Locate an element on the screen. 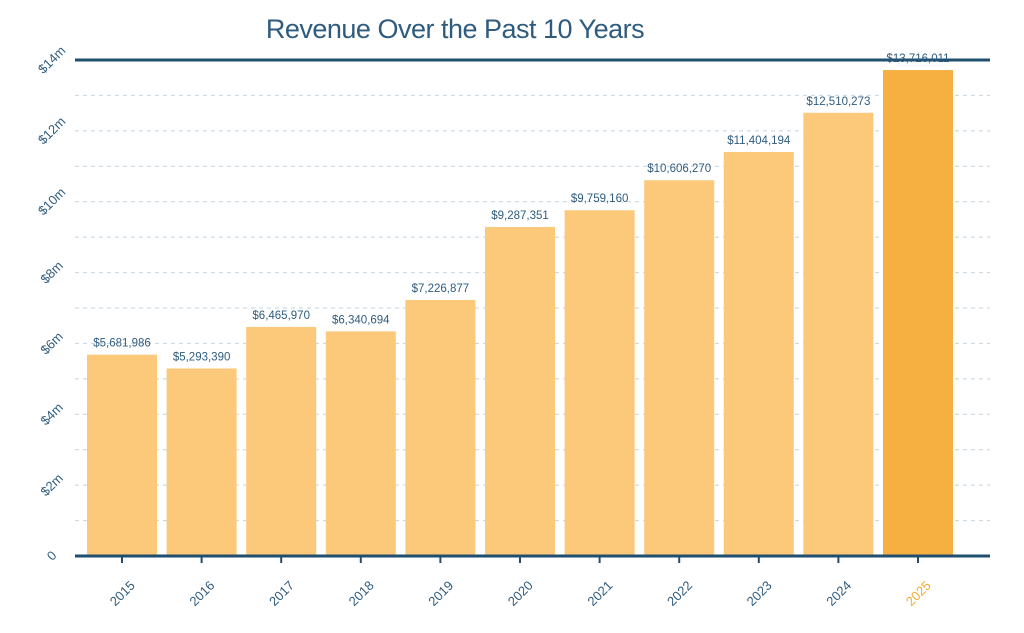  y-tick-label: $12m is located at coordinates (52, 131).